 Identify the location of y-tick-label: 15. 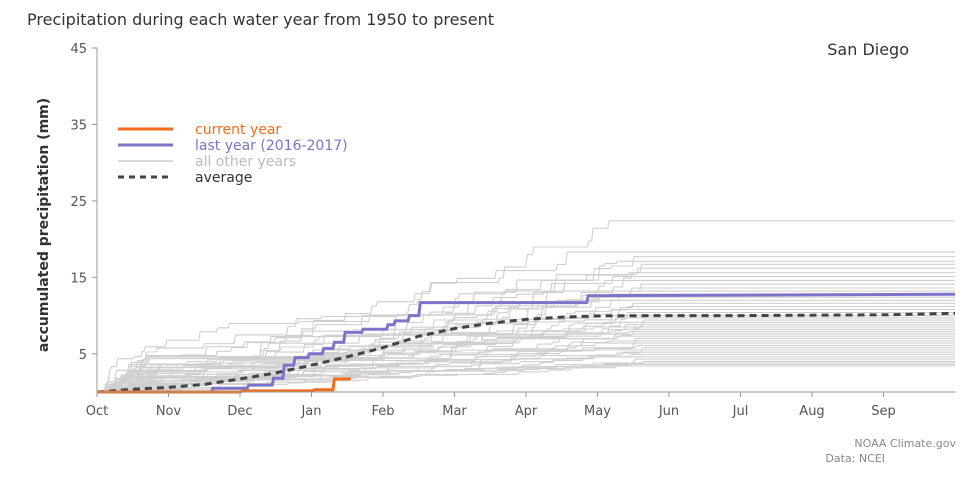
(78, 278).